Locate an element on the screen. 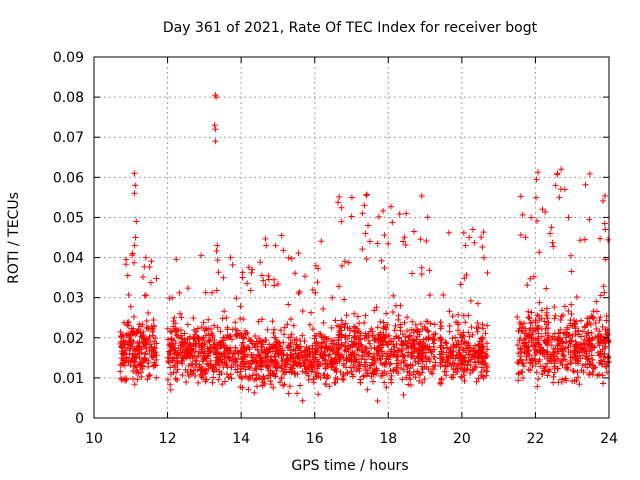 The image size is (640, 480). y-tick-label: 0.01 is located at coordinates (68, 379).